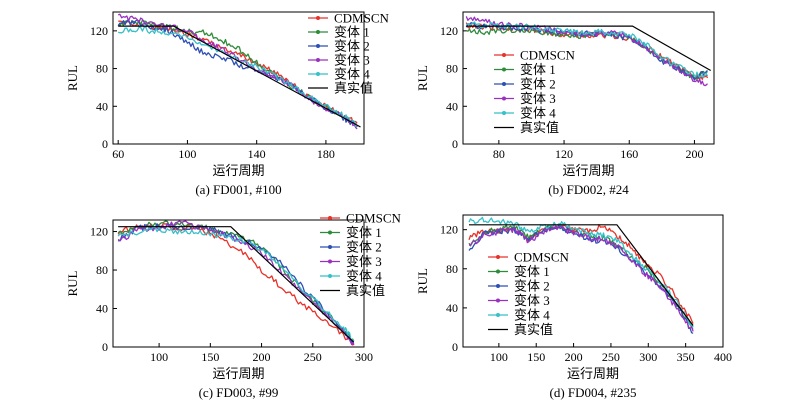 The width and height of the screenshot is (800, 403). I want to click on x-tick-label: 160, so click(629, 154).